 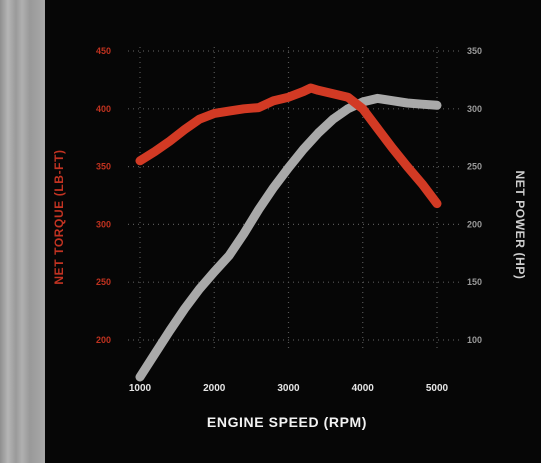 I want to click on left-y-tick-label: 350, so click(x=103, y=167).